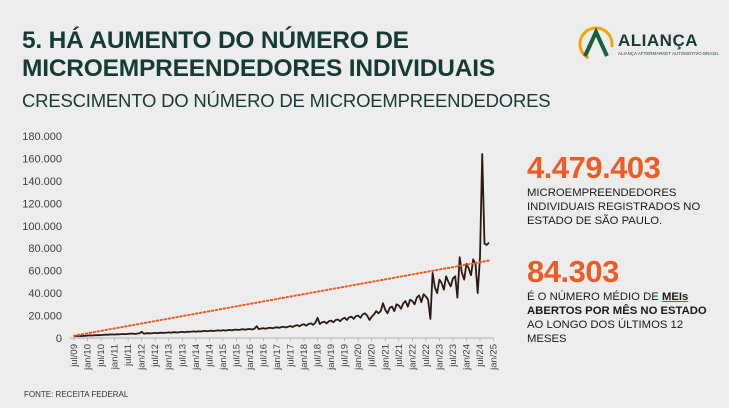  I want to click on y-tick-label: 20.000, so click(45, 317).